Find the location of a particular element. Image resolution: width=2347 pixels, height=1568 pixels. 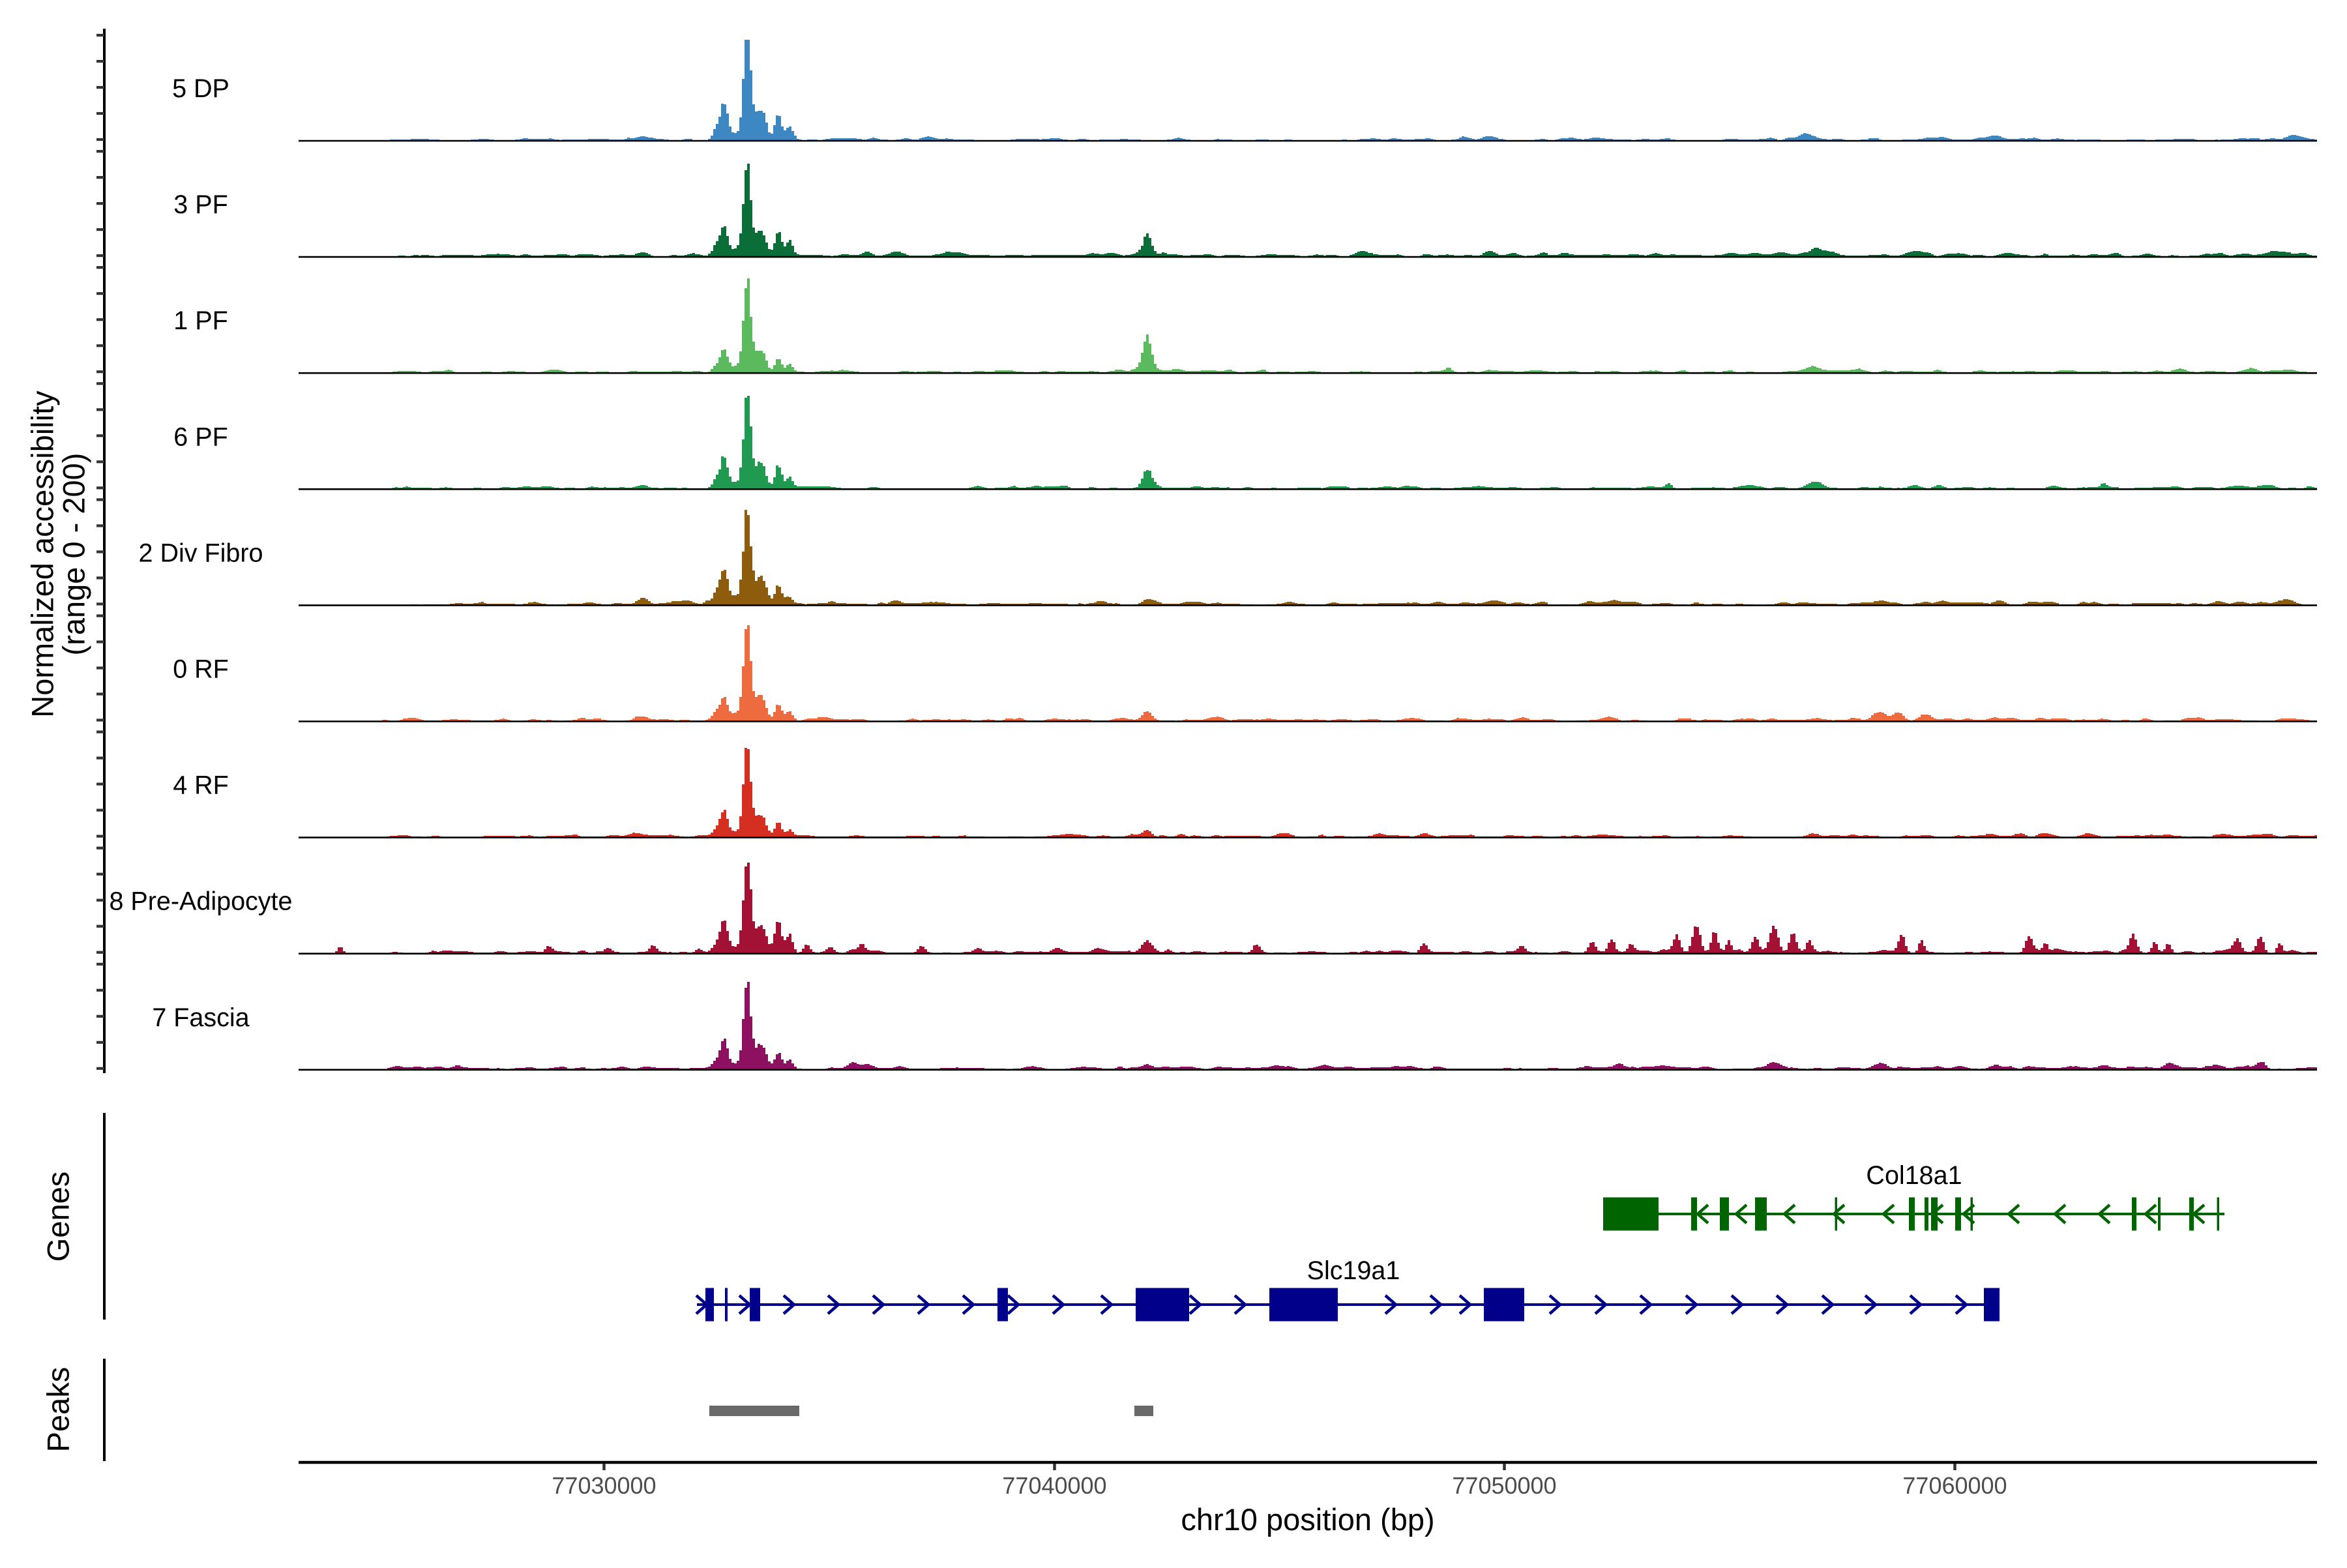

svg-text: 5 DP is located at coordinates (200, 89).